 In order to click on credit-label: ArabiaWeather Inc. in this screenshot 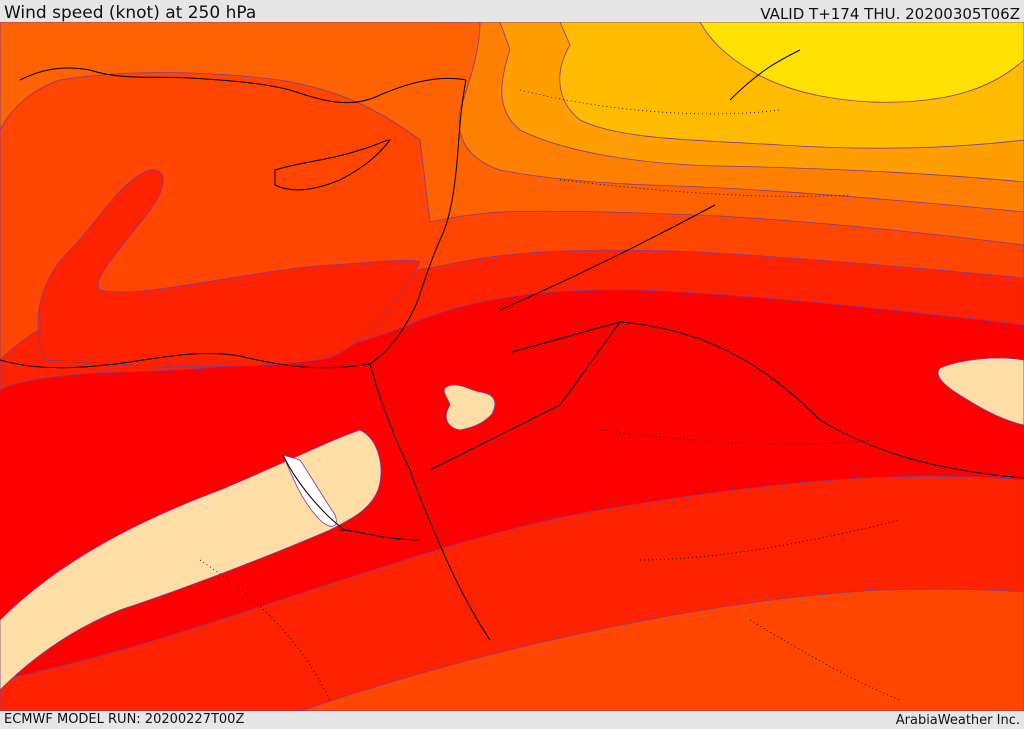, I will do `click(957, 720)`.